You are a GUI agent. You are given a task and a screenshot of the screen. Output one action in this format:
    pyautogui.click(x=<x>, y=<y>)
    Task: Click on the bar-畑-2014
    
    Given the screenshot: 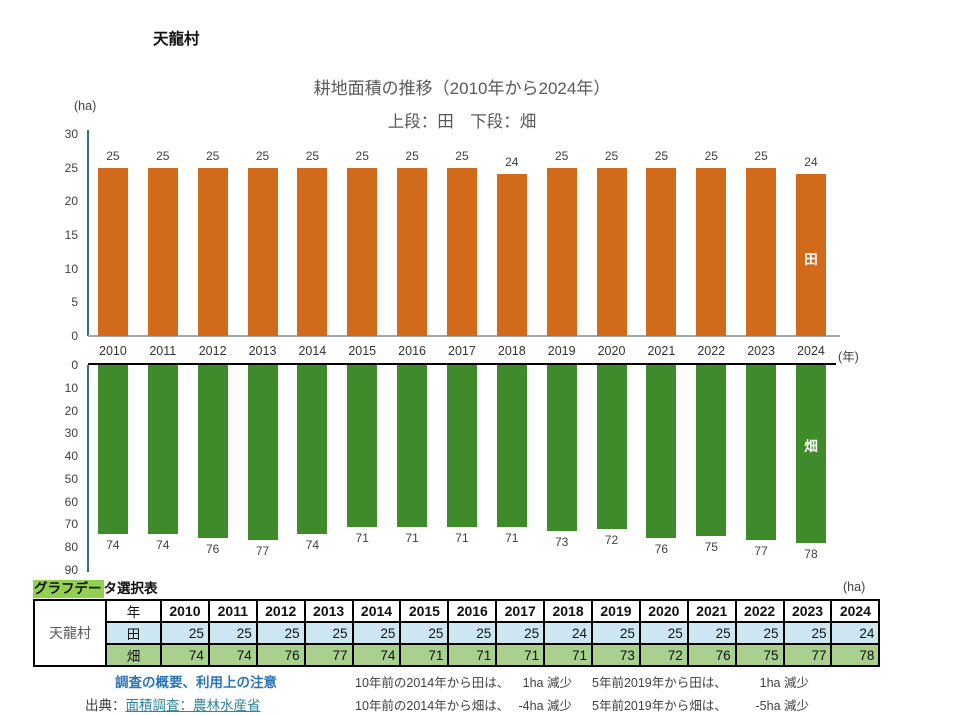 What is the action you would take?
    pyautogui.click(x=312, y=449)
    